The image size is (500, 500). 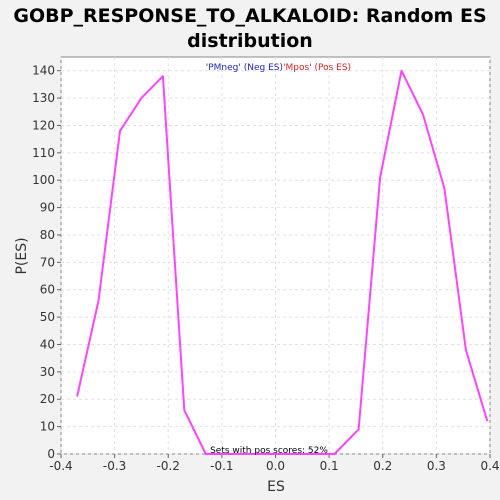 I want to click on y-tick-label: 120, so click(x=43, y=125).